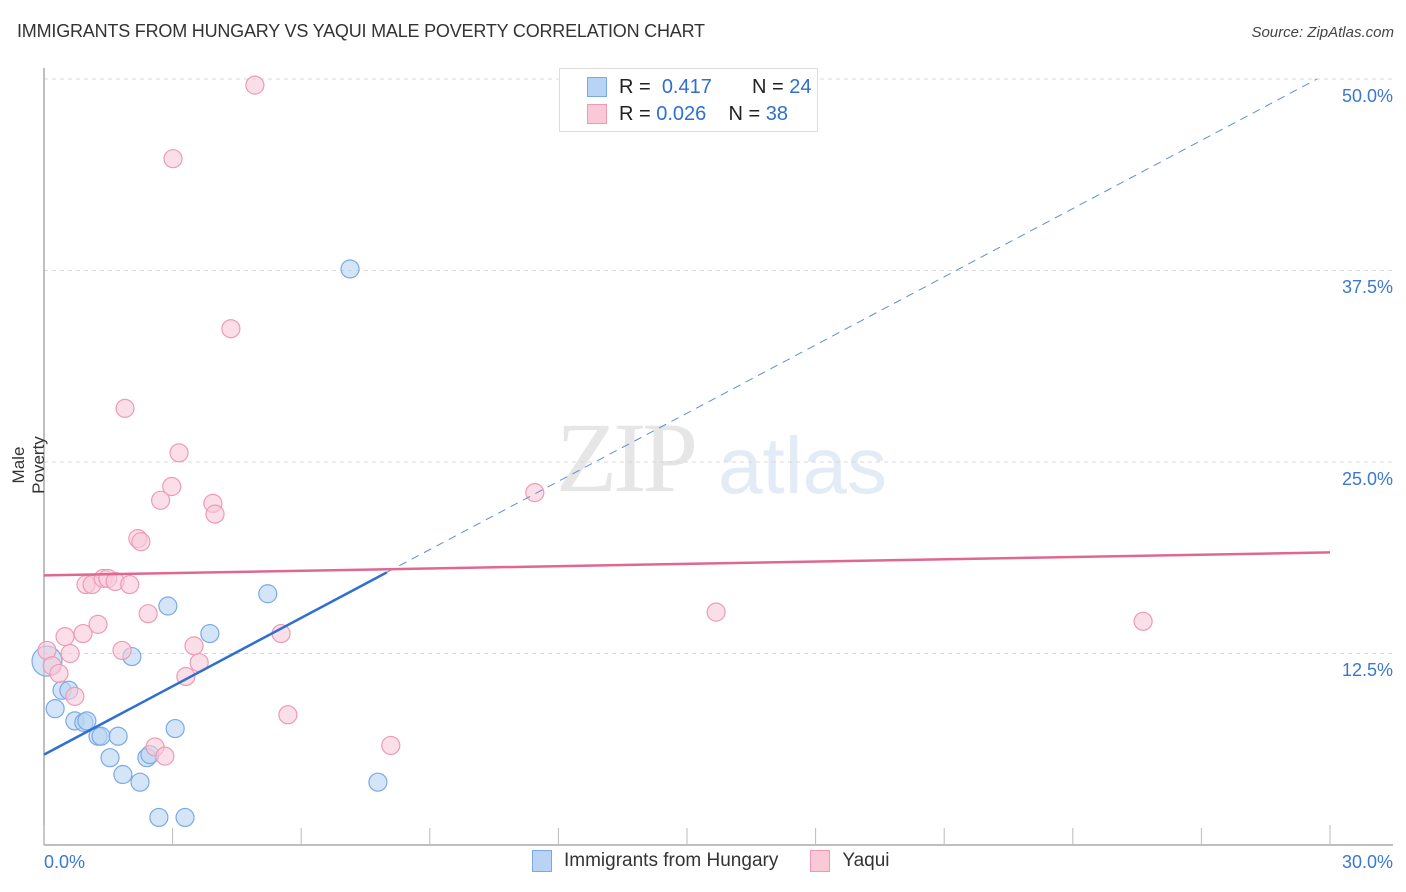 This screenshot has width=1406, height=892. I want to click on r-value: 0.026, so click(681, 113).